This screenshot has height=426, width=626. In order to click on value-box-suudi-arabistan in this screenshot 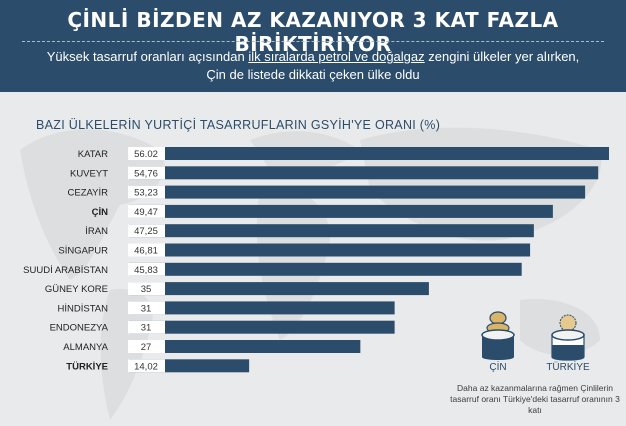, I will do `click(146, 269)`.